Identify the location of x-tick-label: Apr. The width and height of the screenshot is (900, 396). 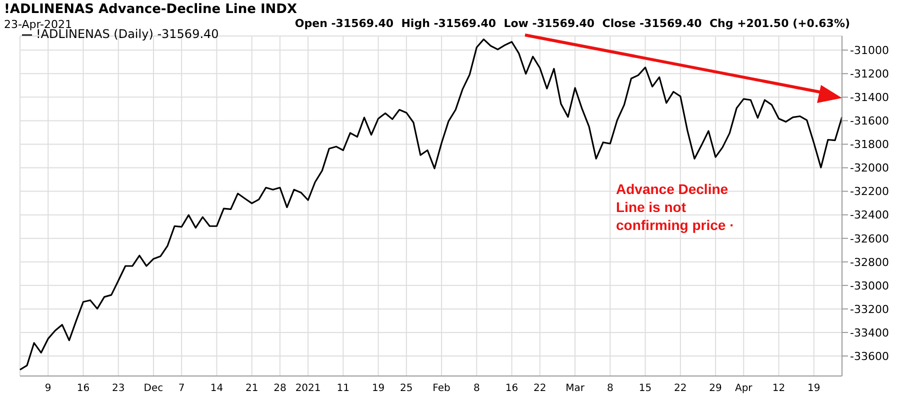
(744, 388).